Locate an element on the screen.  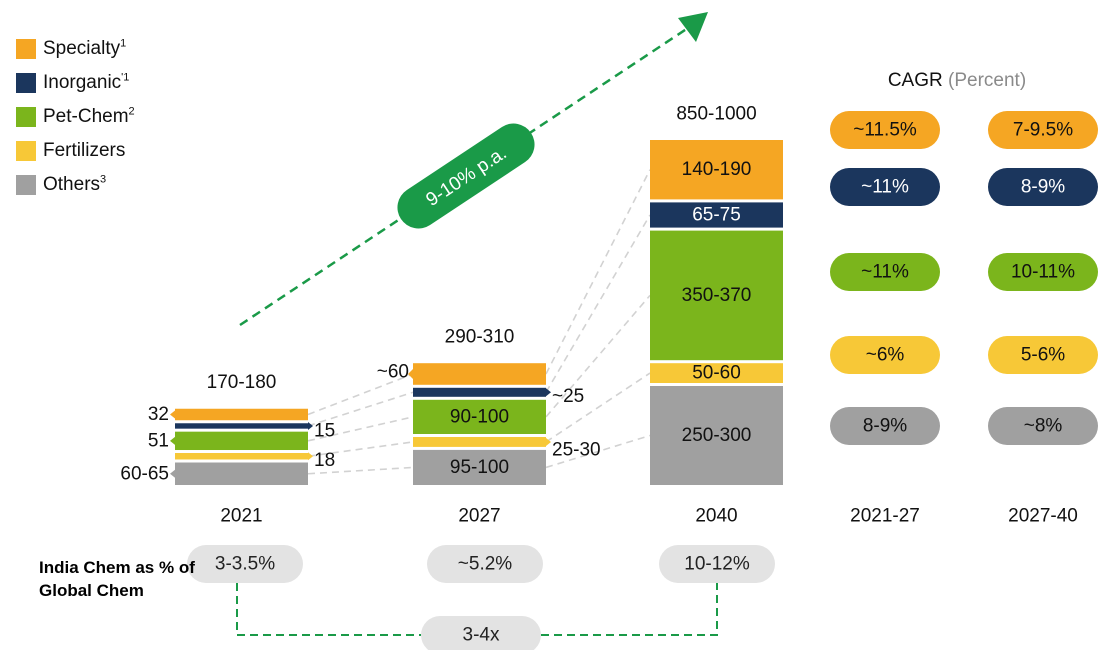
cagr-value-pet-chem-2021-27: ~11% is located at coordinates (885, 272).